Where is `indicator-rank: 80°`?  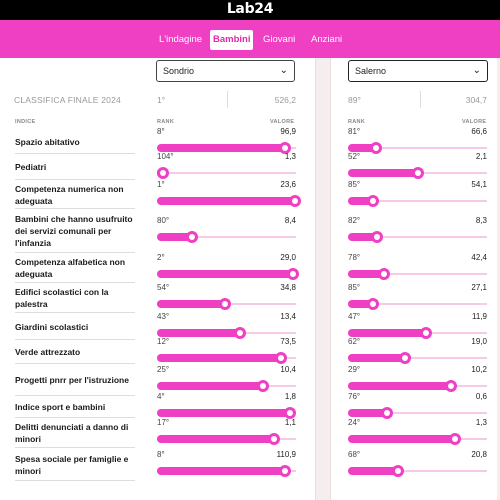
indicator-rank: 80° is located at coordinates (163, 220).